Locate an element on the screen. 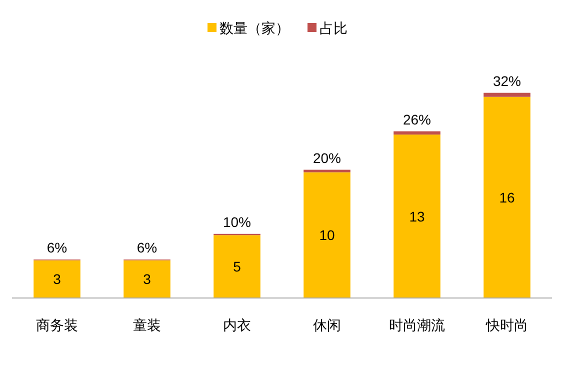 The width and height of the screenshot is (573, 381). x-tick-label: 快时尚 is located at coordinates (506, 325).